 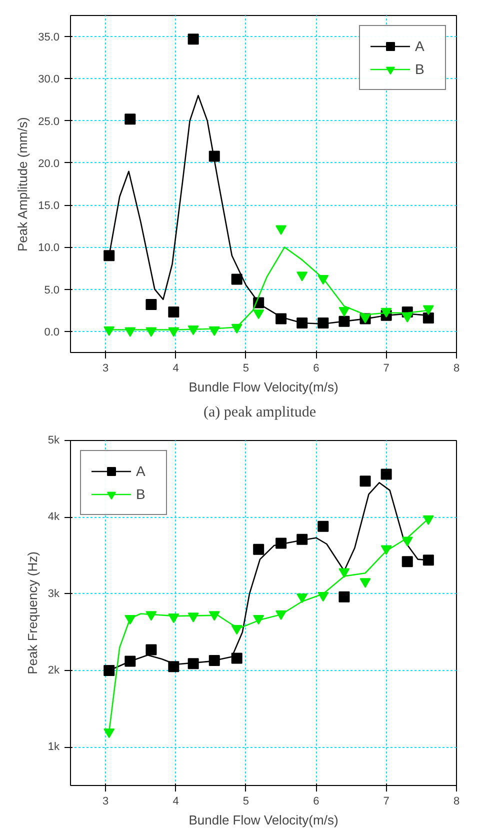 I want to click on y-tick-label: 1k, so click(x=54, y=747).